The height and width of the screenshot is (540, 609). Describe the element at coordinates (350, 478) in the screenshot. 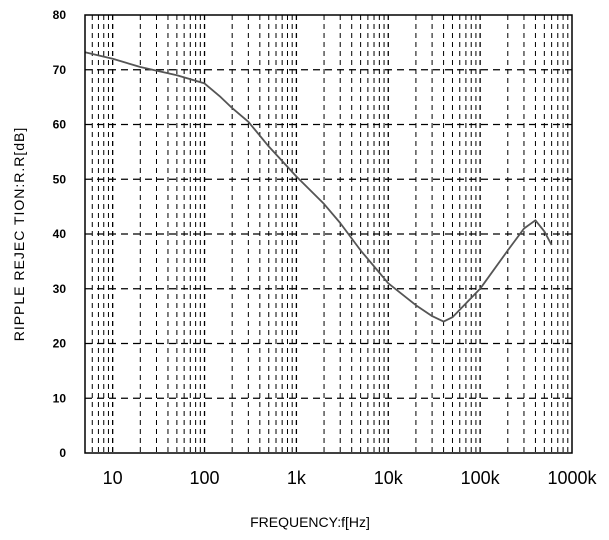

I see `x-tick-labels: 10 100 1k 10k 100k 1000k` at that location.